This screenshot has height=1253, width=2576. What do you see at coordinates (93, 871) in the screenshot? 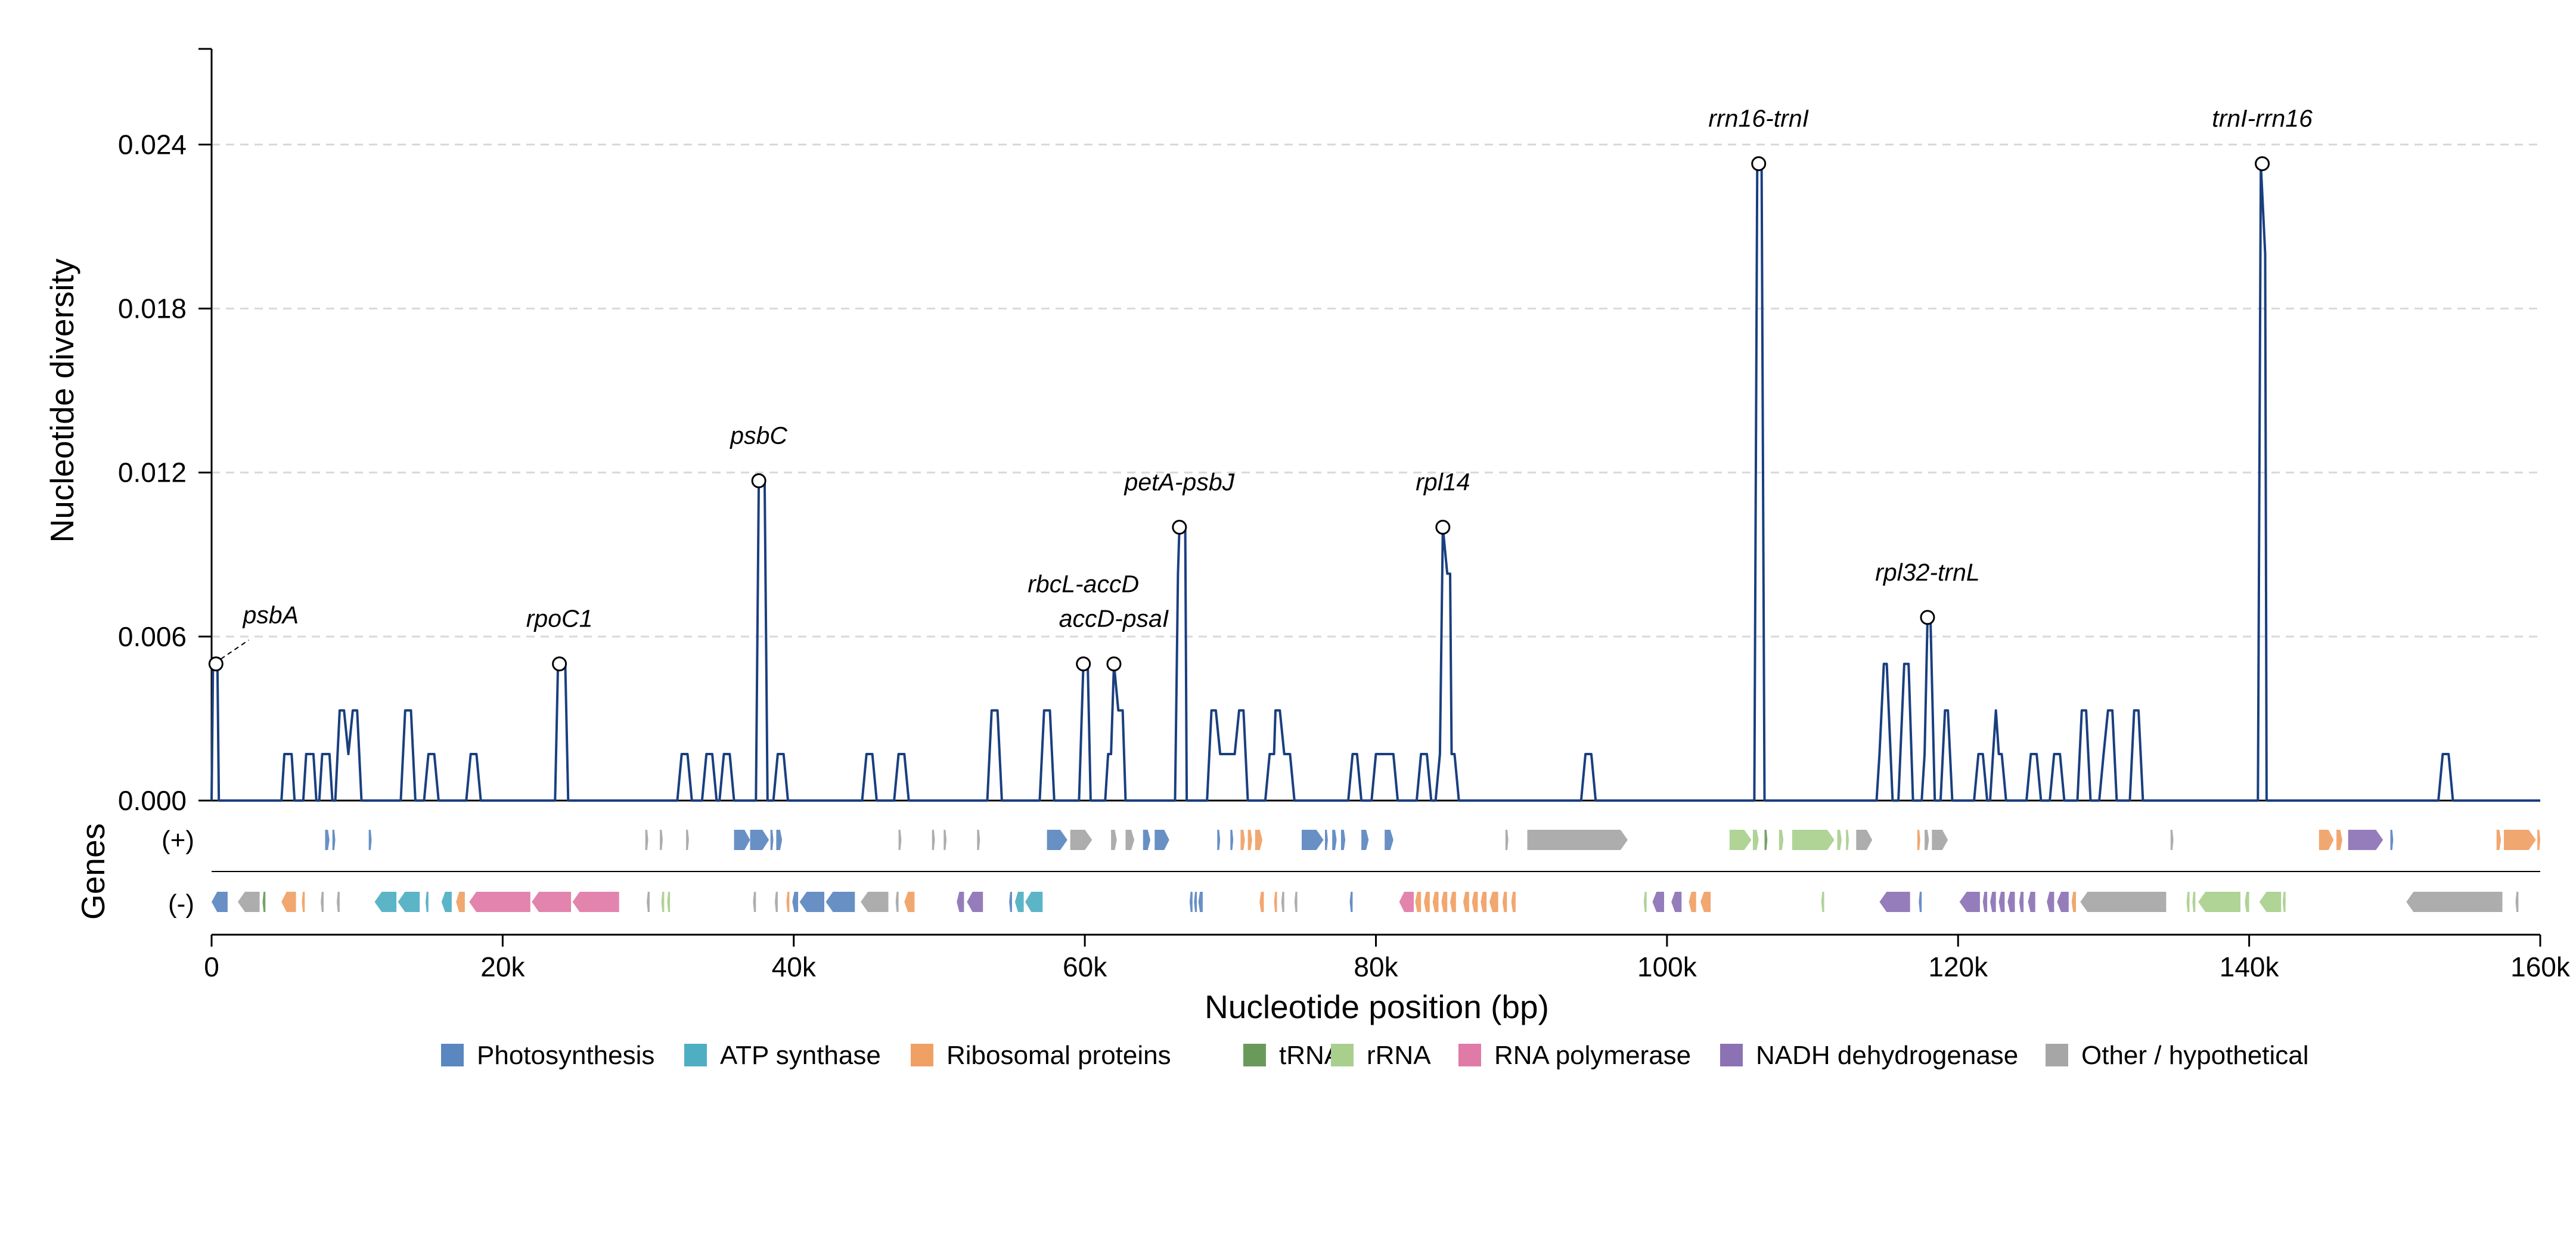
I see `gene-track-title: Genes` at bounding box center [93, 871].